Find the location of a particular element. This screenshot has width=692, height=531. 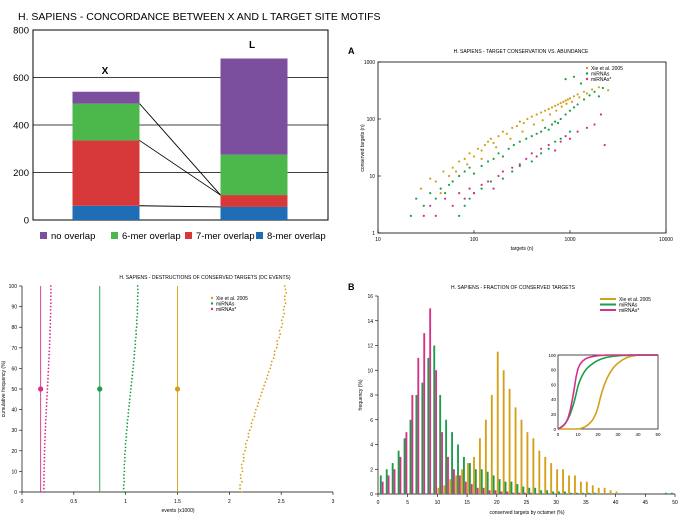

hist-x-tick: 5 is located at coordinates (407, 503).